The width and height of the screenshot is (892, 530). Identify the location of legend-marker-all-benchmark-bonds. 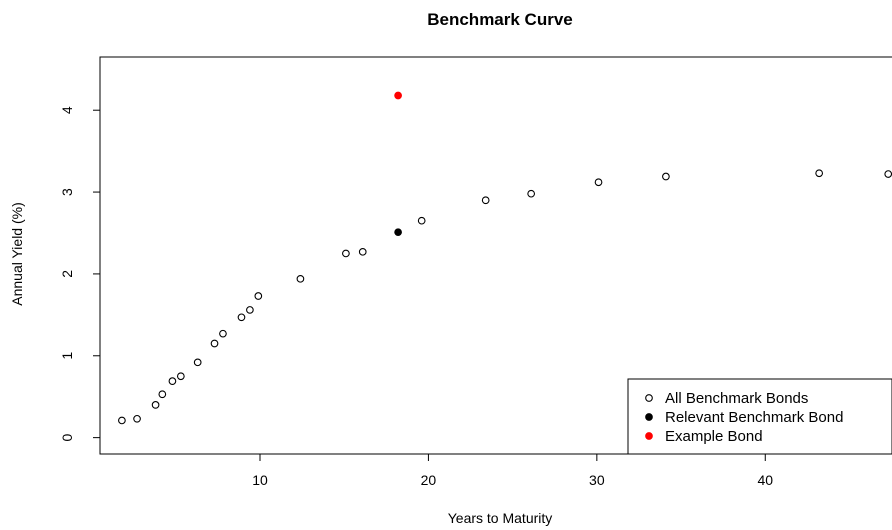
(649, 398).